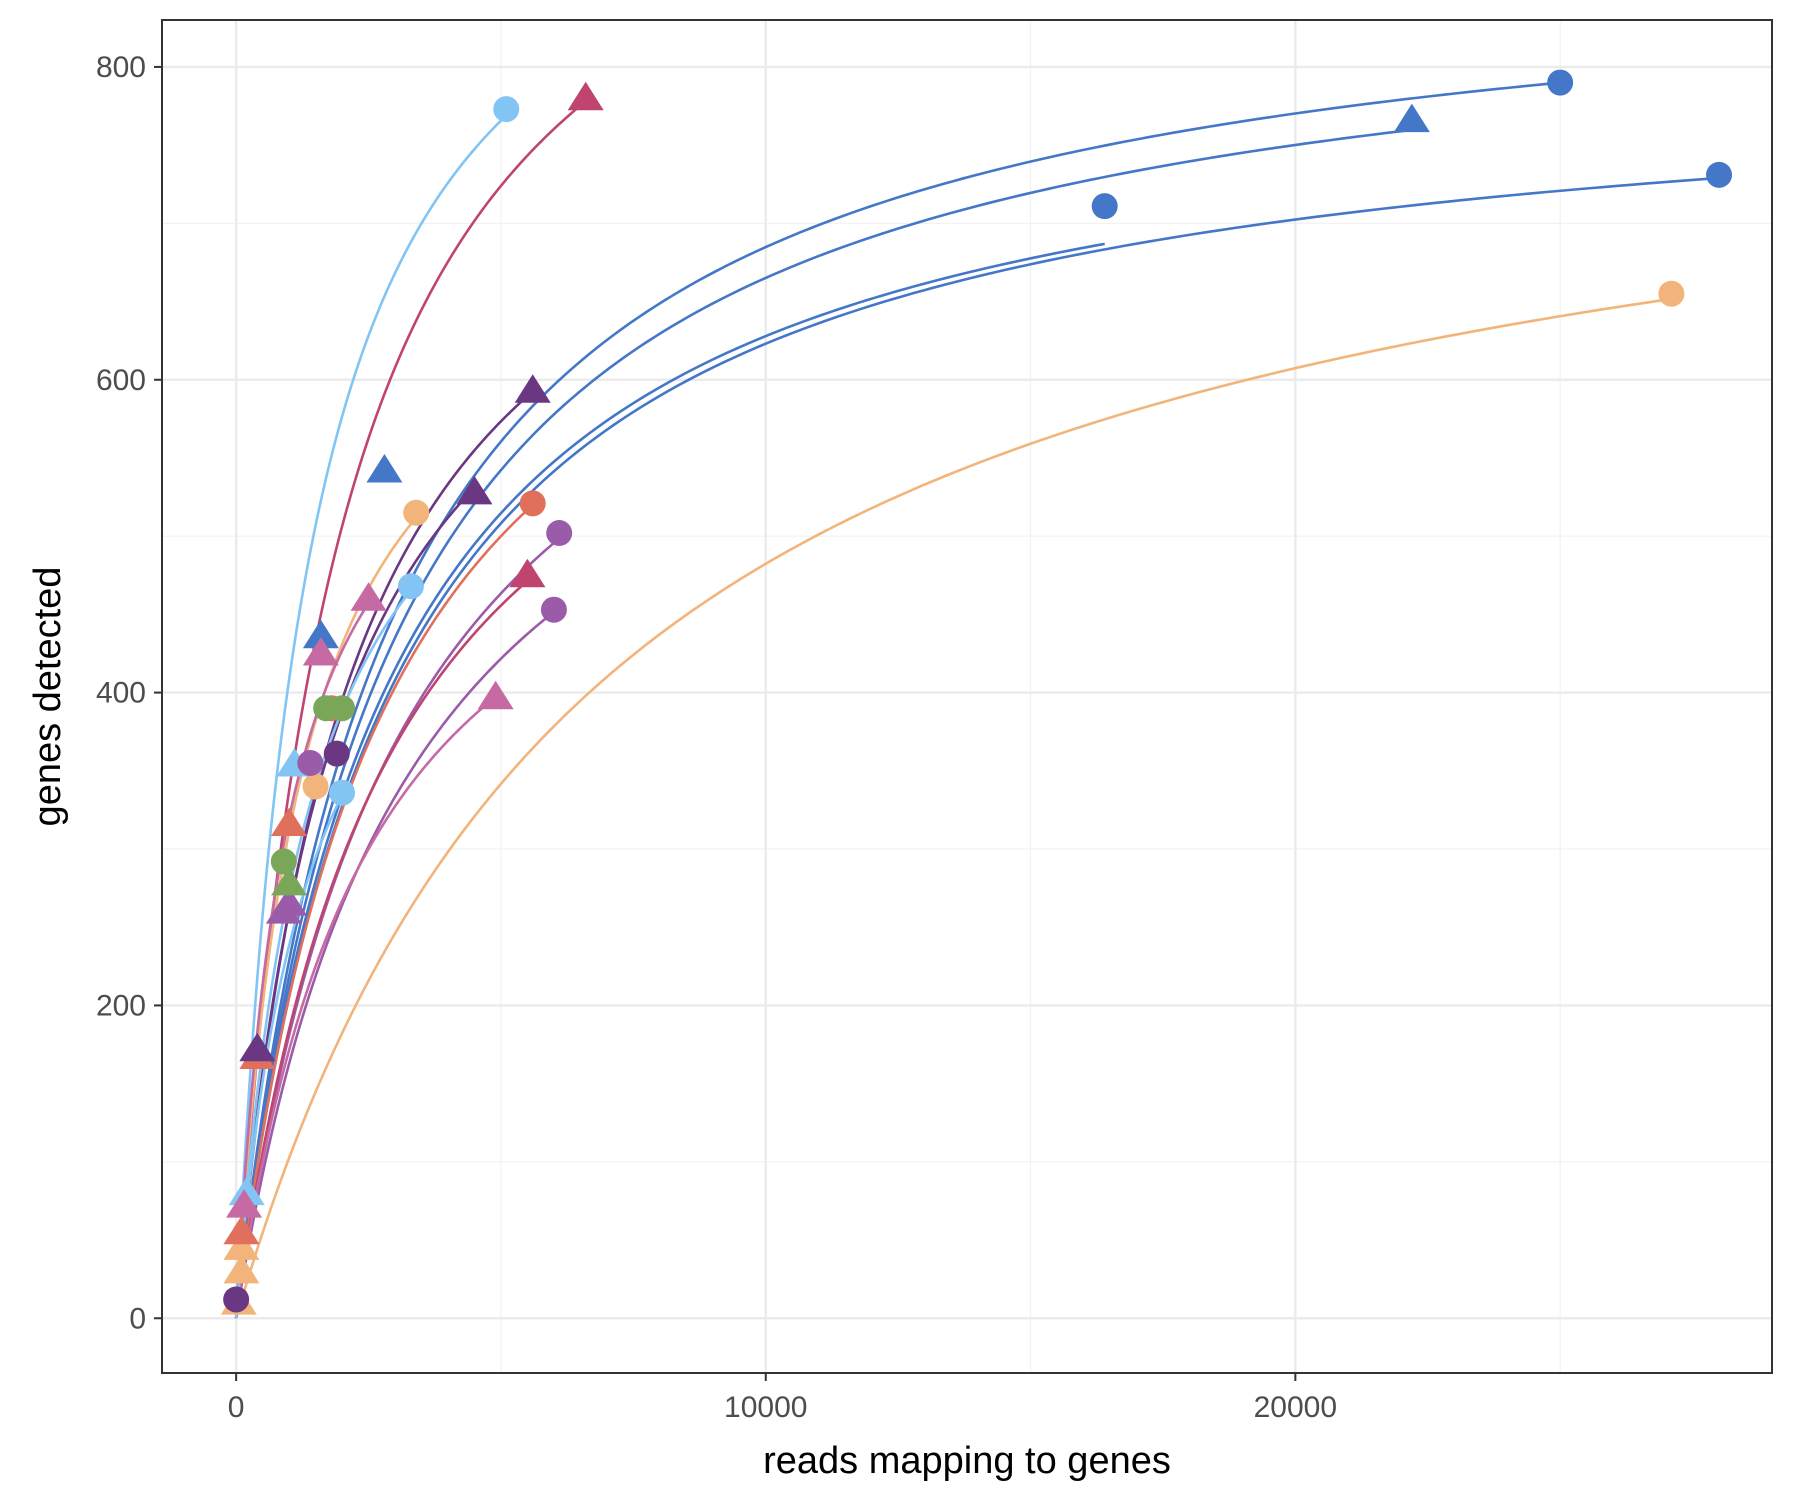 The height and width of the screenshot is (1500, 1800). I want to click on y-tick-label: 200, so click(121, 1005).